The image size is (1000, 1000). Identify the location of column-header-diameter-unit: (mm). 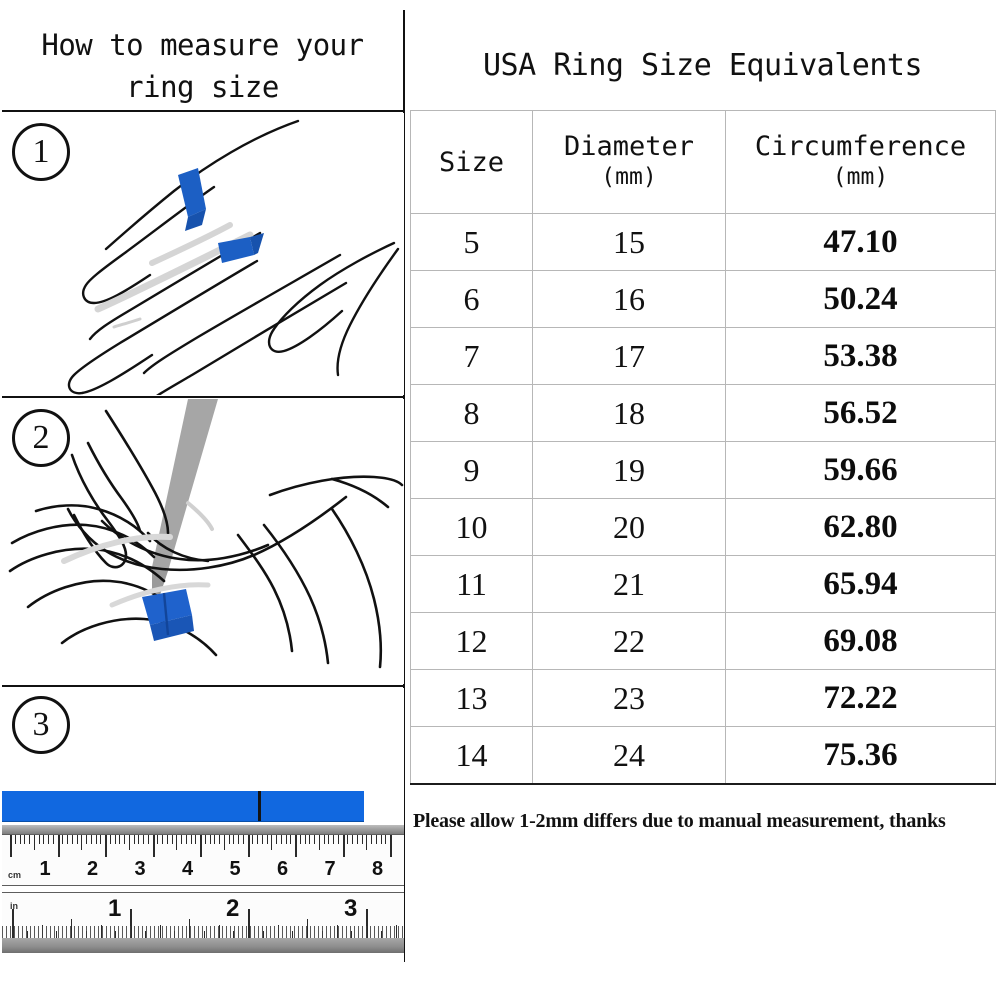
(629, 177).